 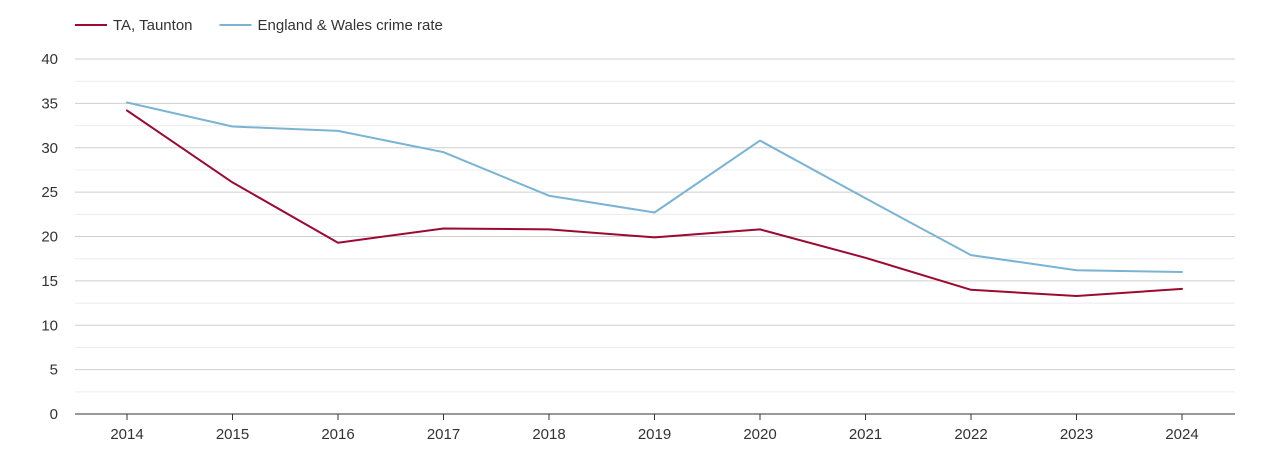 What do you see at coordinates (49, 281) in the screenshot?
I see `y-tick-label: 15` at bounding box center [49, 281].